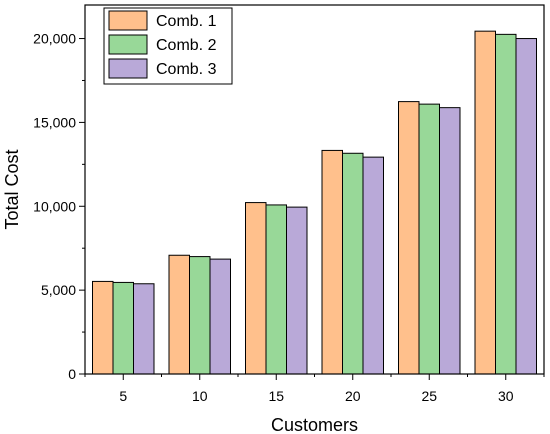 Image resolution: width=550 pixels, height=434 pixels. What do you see at coordinates (353, 396) in the screenshot?
I see `x-tick-label: 20` at bounding box center [353, 396].